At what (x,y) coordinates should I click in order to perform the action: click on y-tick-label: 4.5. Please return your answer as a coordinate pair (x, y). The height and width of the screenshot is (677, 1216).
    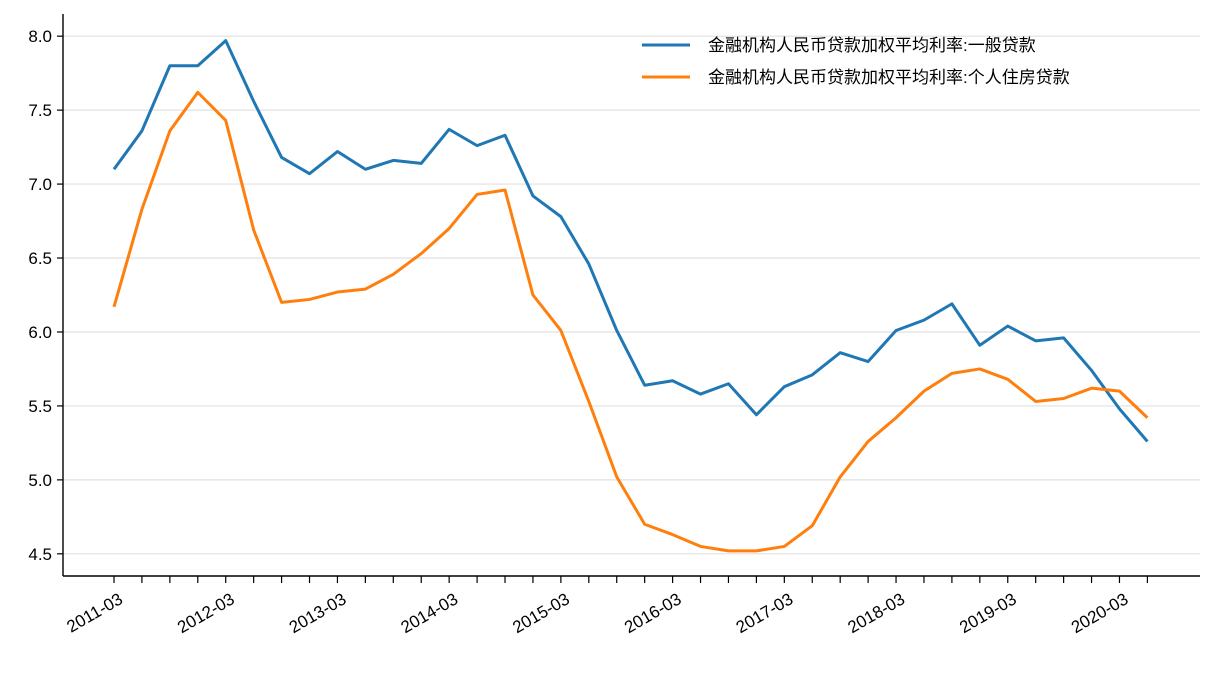
    Looking at the image, I should click on (40, 554).